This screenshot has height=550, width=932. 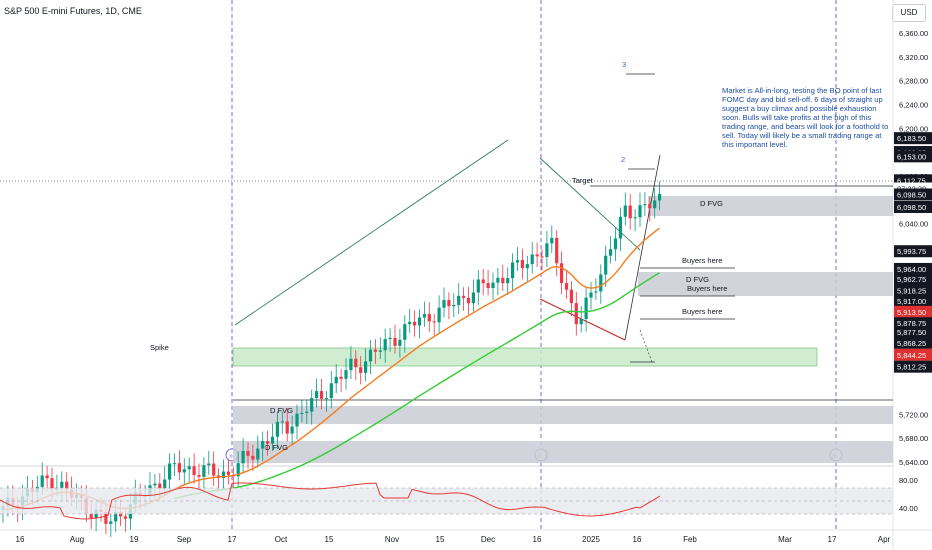 What do you see at coordinates (911, 343) in the screenshot?
I see `price-label-text: 5,868.25` at bounding box center [911, 343].